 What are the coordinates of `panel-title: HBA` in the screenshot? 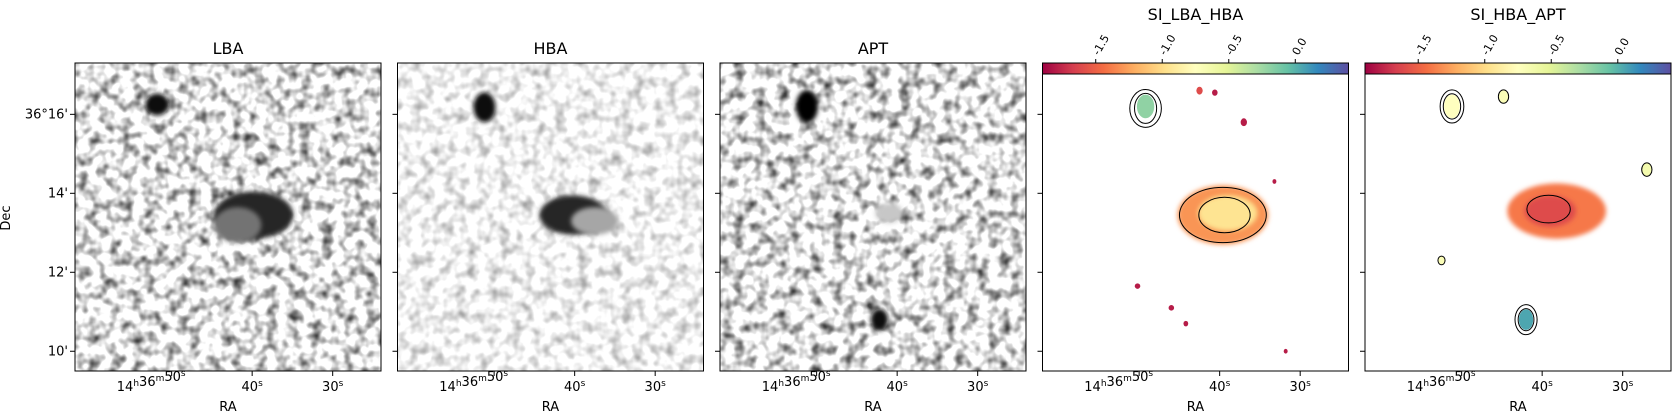 It's located at (551, 48).